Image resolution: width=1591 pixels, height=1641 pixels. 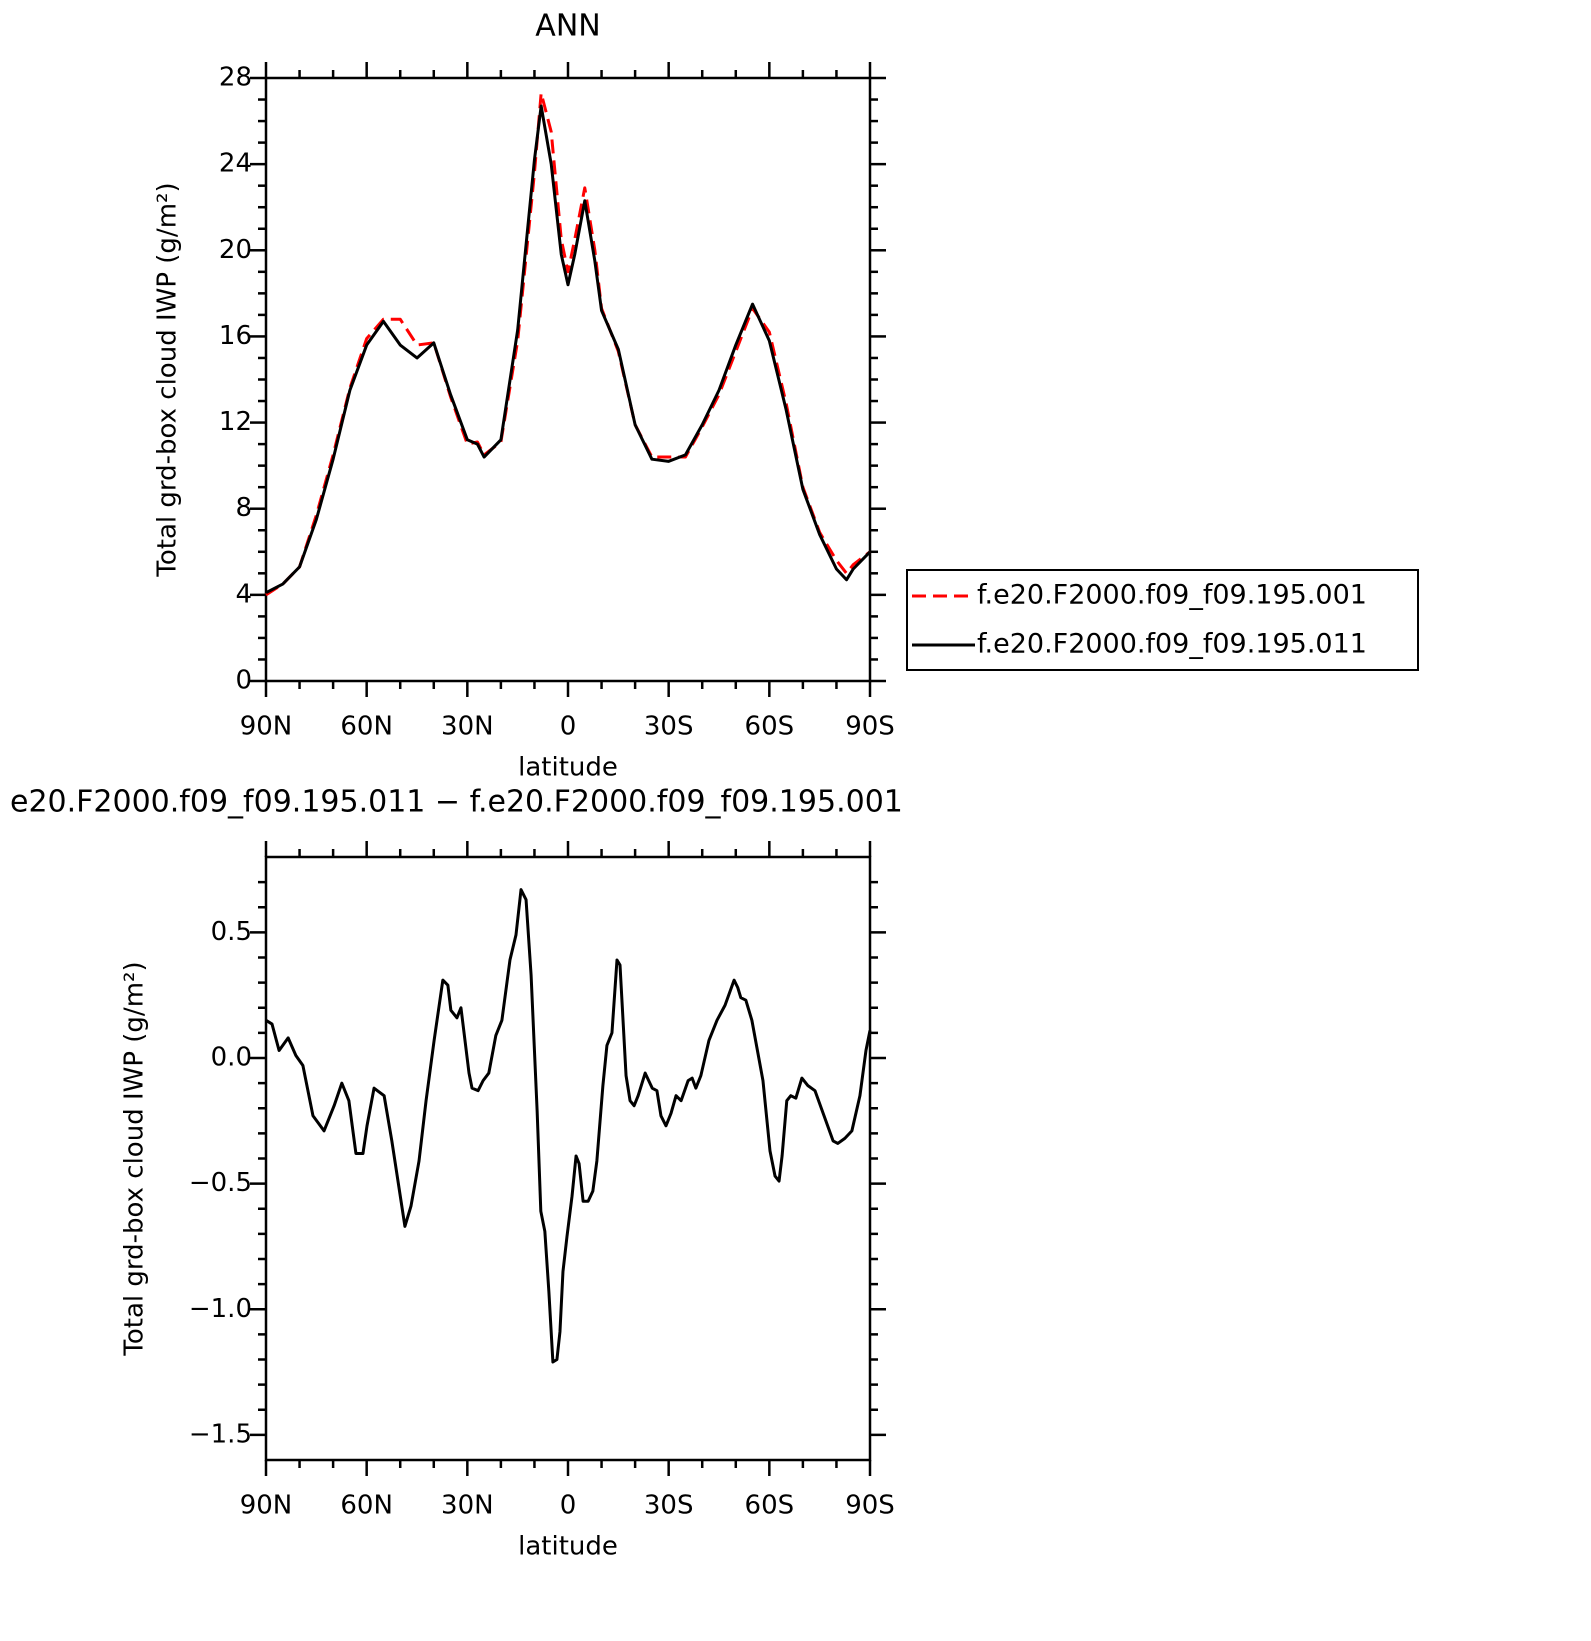 What do you see at coordinates (231, 1058) in the screenshot?
I see `y-tick-label: 0.0` at bounding box center [231, 1058].